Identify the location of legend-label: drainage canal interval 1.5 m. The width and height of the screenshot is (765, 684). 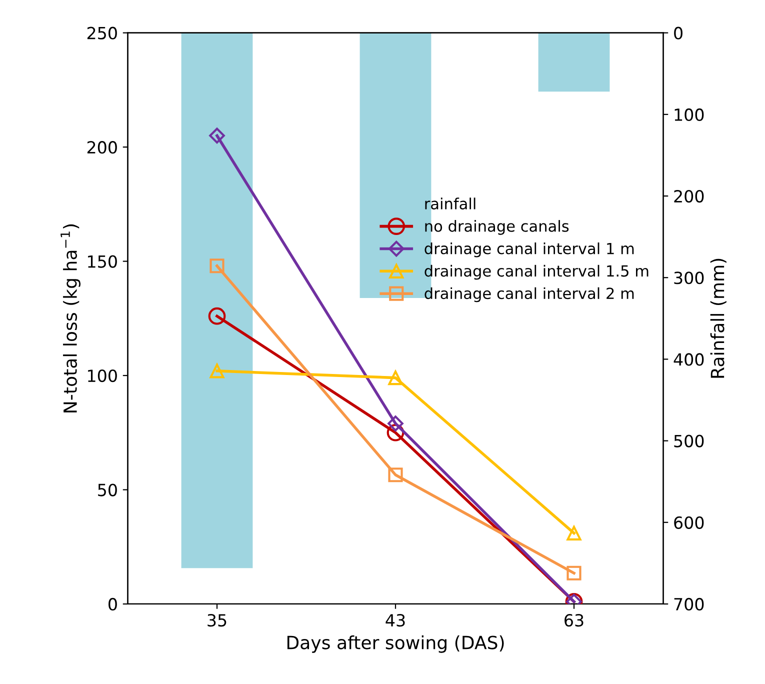
(536, 272).